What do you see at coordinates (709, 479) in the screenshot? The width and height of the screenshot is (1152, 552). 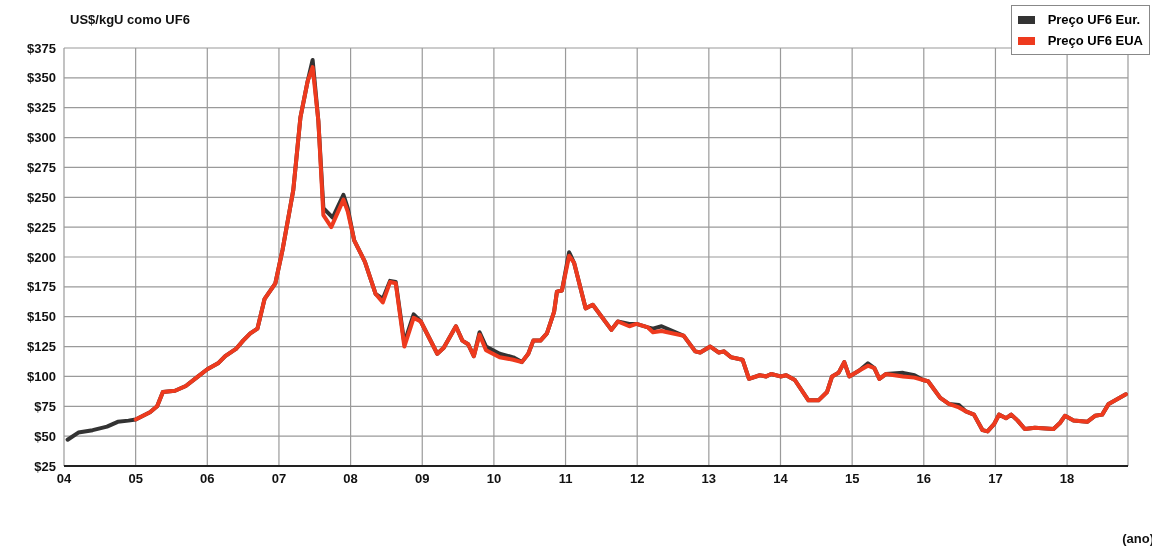 I see `x-tick-label: 13` at bounding box center [709, 479].